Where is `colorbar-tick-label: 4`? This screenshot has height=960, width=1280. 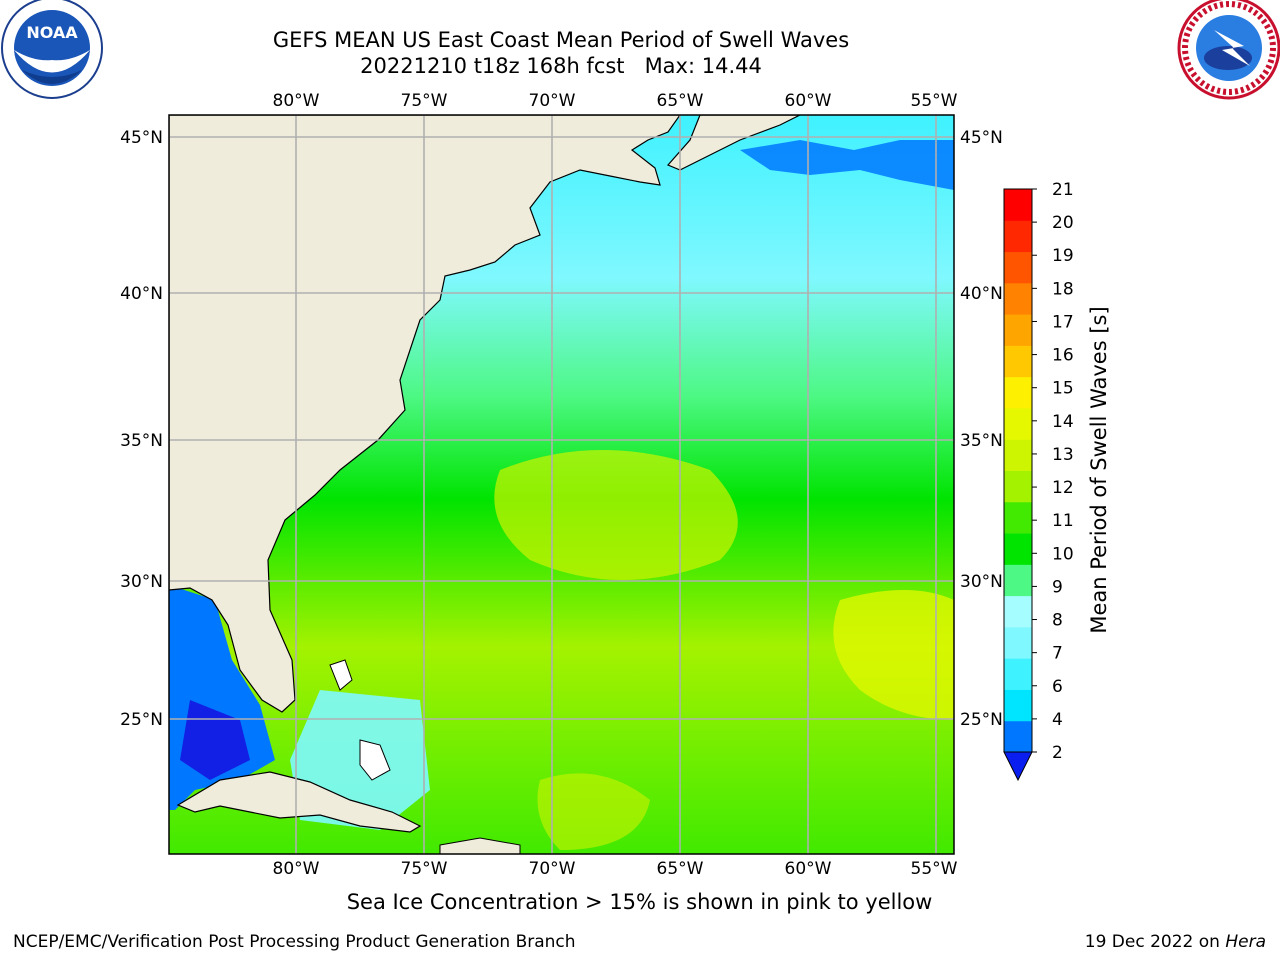
colorbar-tick-label: 4 is located at coordinates (1057, 720).